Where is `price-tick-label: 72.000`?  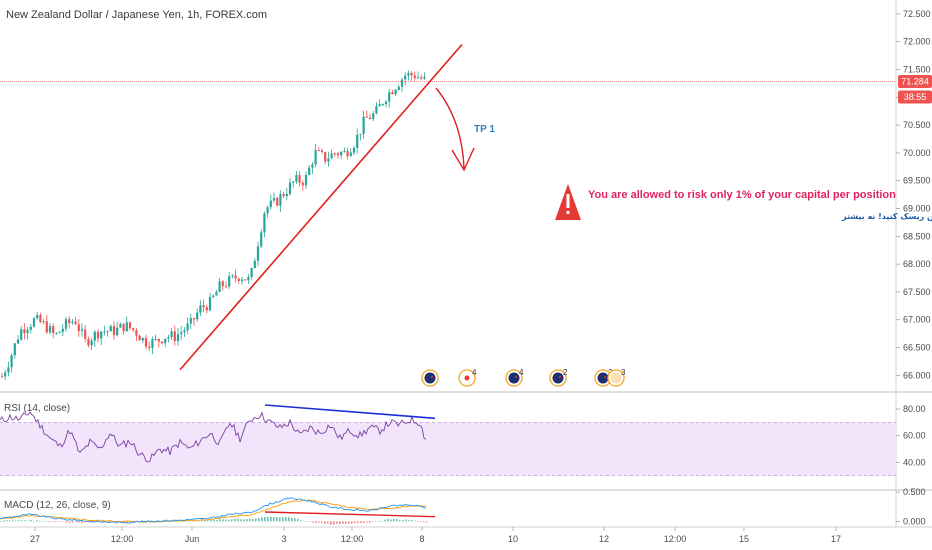
price-tick-label: 72.000 is located at coordinates (917, 42).